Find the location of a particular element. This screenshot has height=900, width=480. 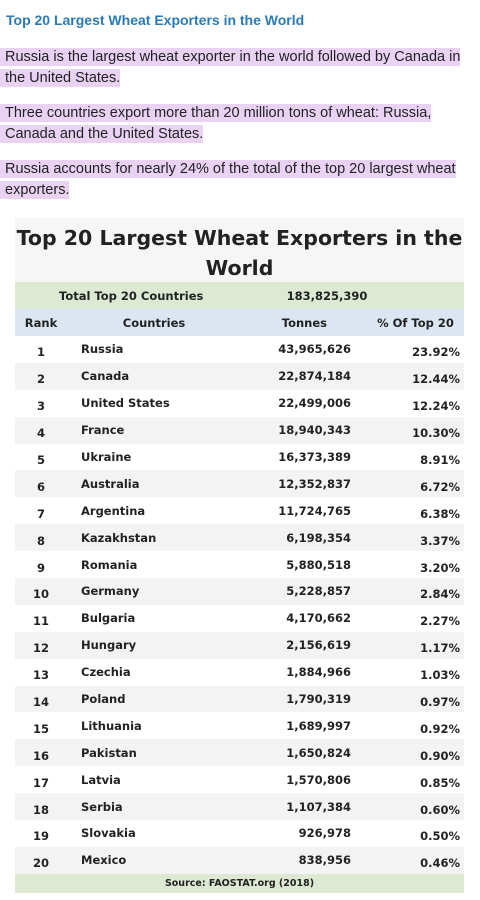

percent-cell: 0.97% is located at coordinates (440, 702).